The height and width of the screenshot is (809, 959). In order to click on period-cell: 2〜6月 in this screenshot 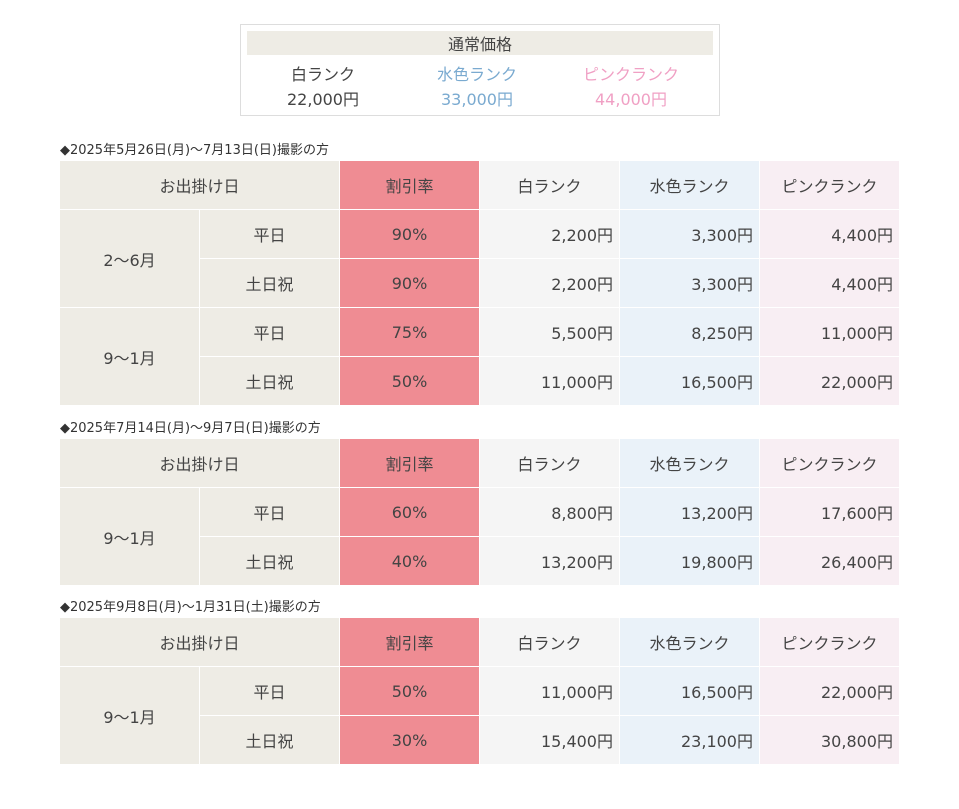, I will do `click(129, 258)`.